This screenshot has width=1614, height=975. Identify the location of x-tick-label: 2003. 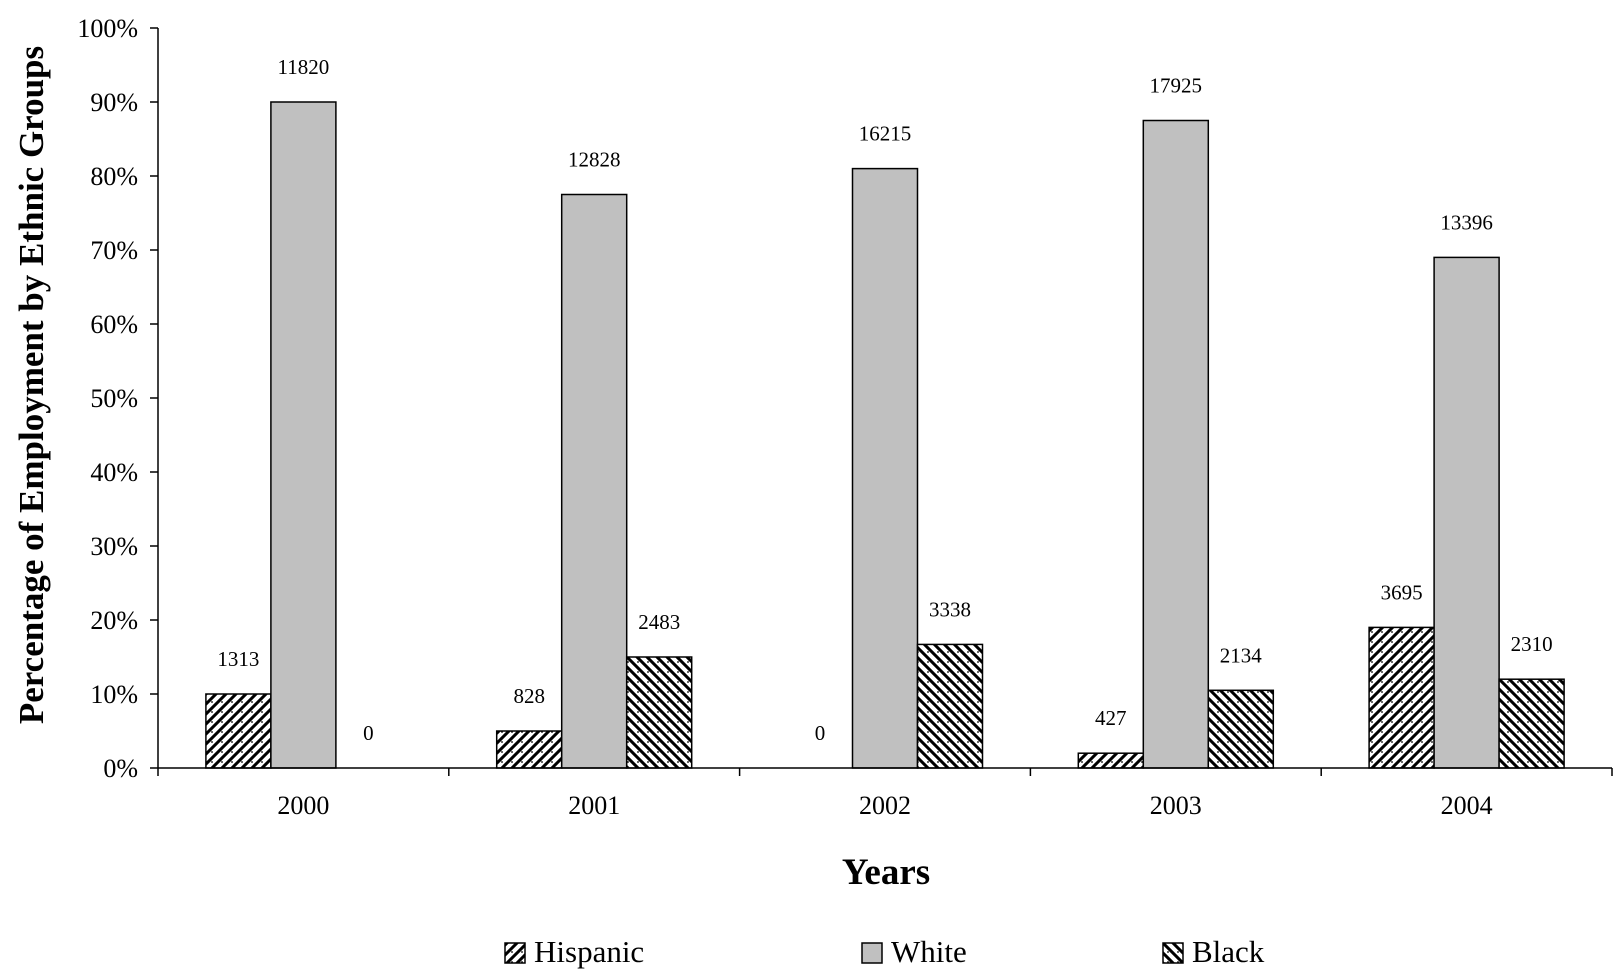
(1176, 805).